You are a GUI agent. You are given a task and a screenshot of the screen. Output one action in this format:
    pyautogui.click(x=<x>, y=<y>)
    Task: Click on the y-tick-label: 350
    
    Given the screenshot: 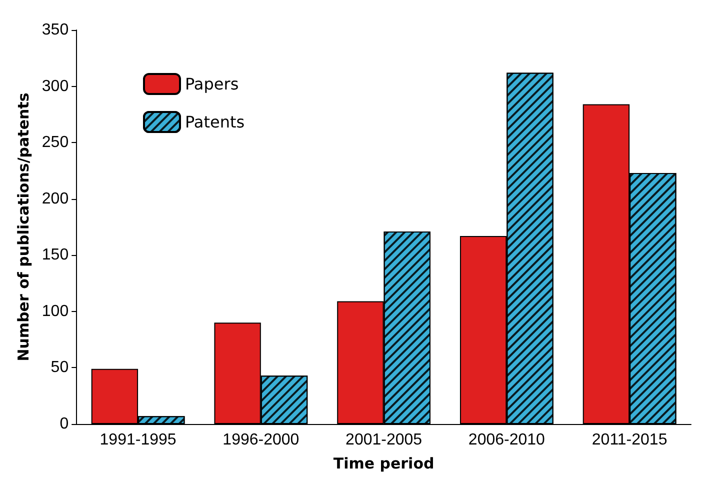 What is the action you would take?
    pyautogui.click(x=55, y=30)
    